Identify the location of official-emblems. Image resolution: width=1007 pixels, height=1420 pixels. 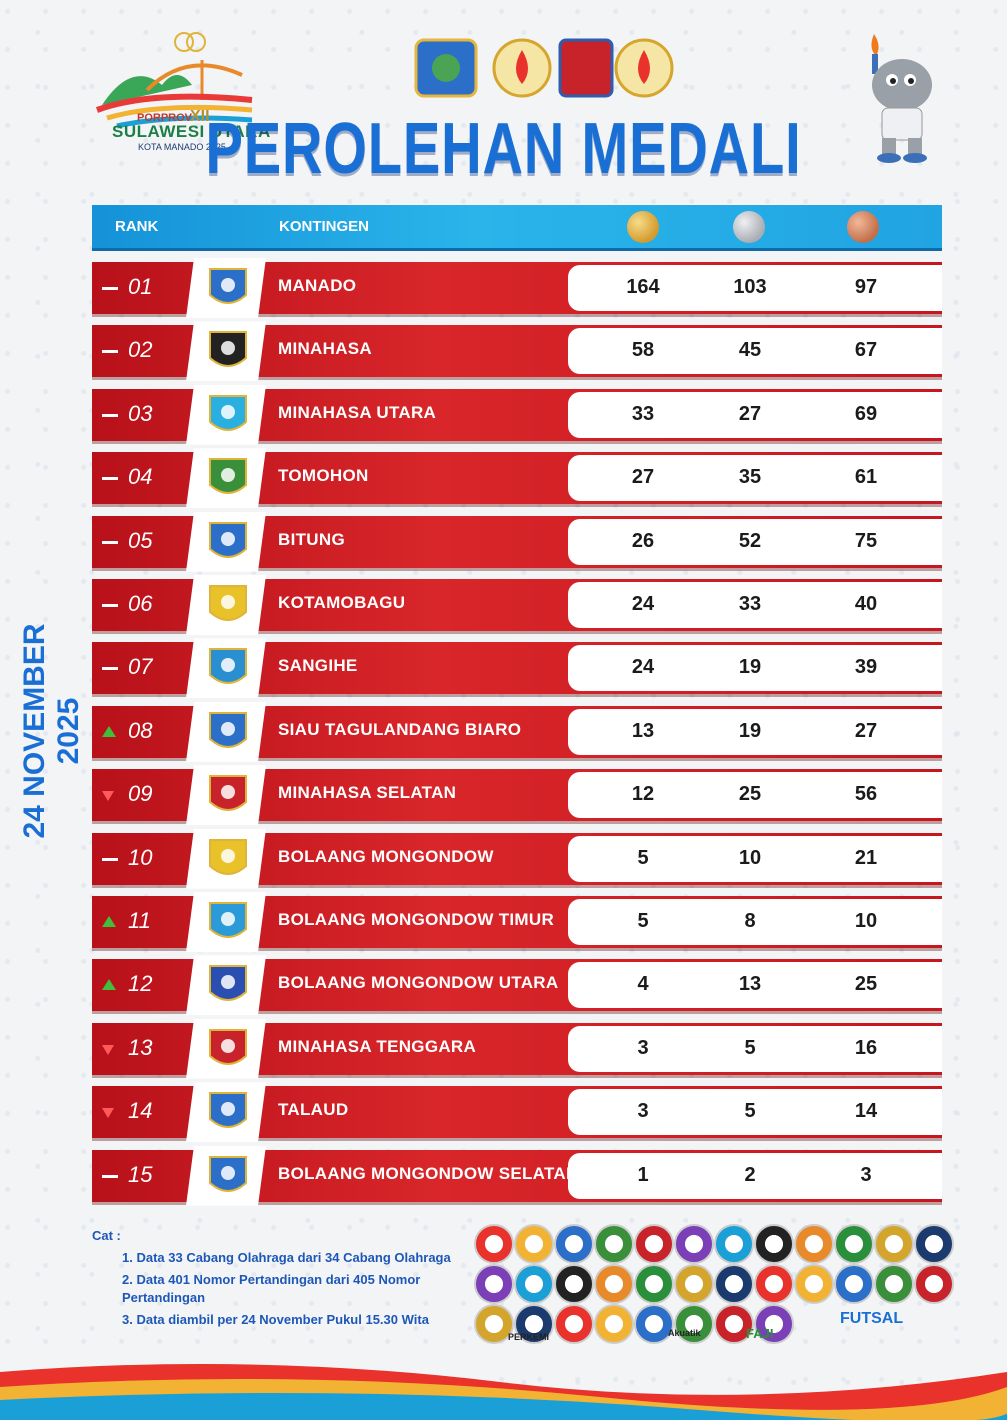
(544, 68).